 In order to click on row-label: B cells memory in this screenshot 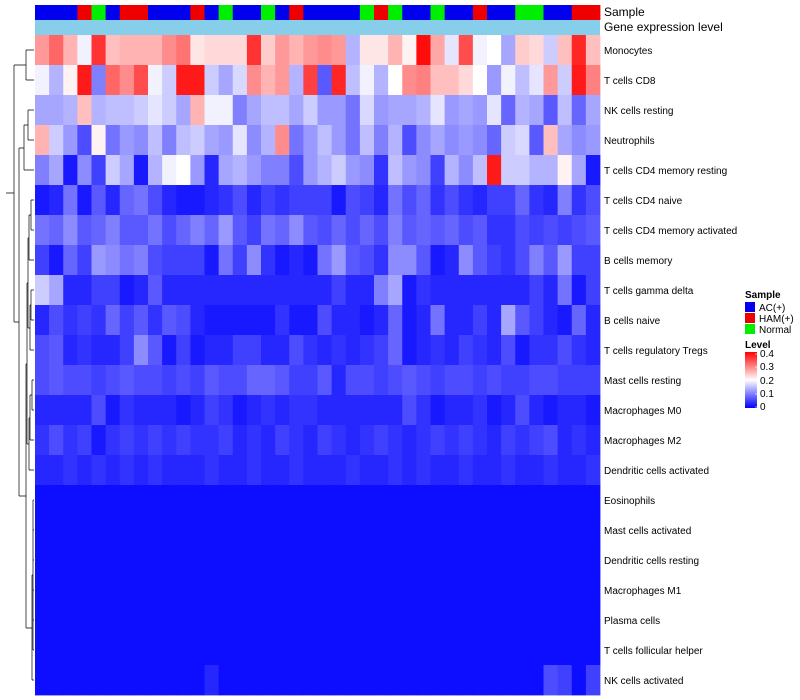, I will do `click(638, 261)`.